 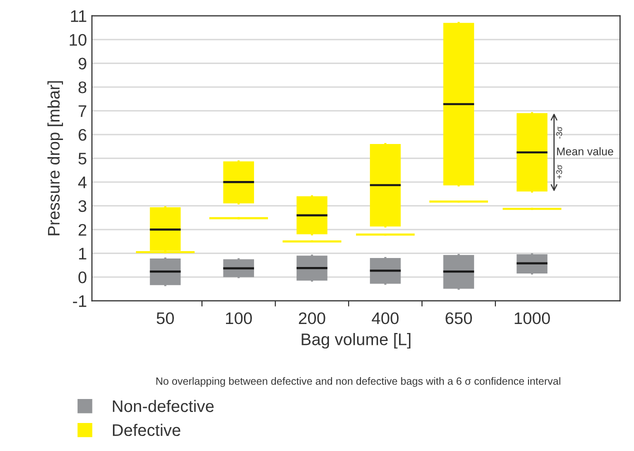 I want to click on x-tick-label: 200, so click(x=312, y=318).